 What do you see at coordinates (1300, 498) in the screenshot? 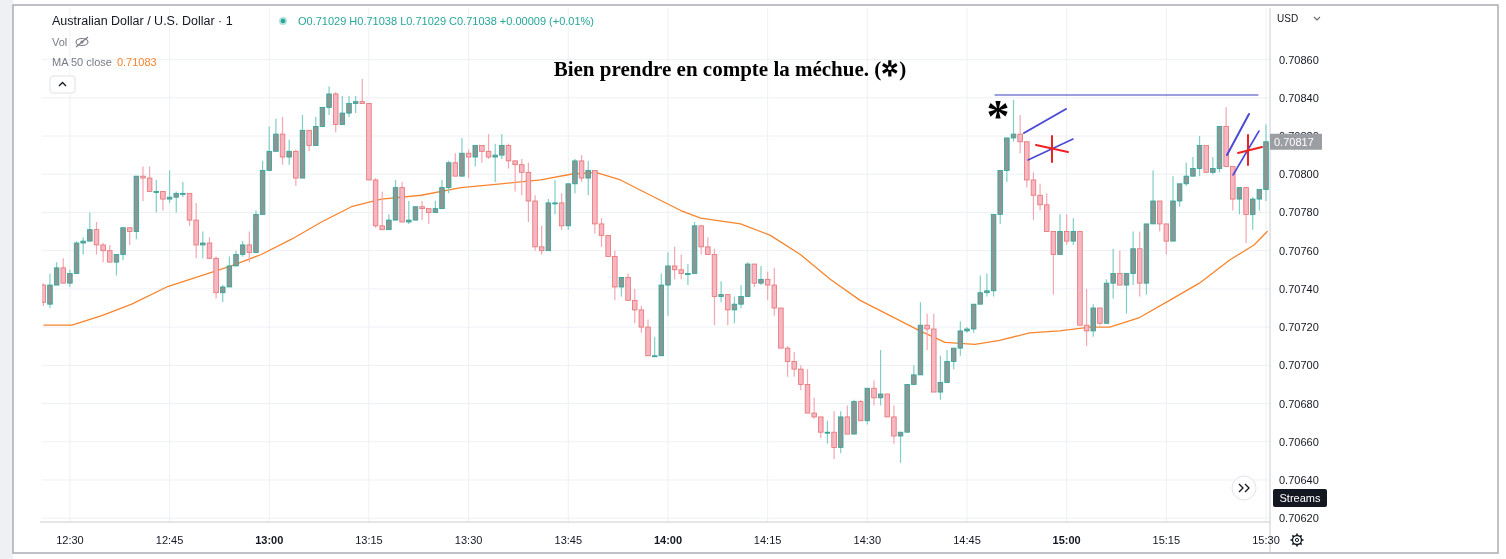
I see `text: Streams` at bounding box center [1300, 498].